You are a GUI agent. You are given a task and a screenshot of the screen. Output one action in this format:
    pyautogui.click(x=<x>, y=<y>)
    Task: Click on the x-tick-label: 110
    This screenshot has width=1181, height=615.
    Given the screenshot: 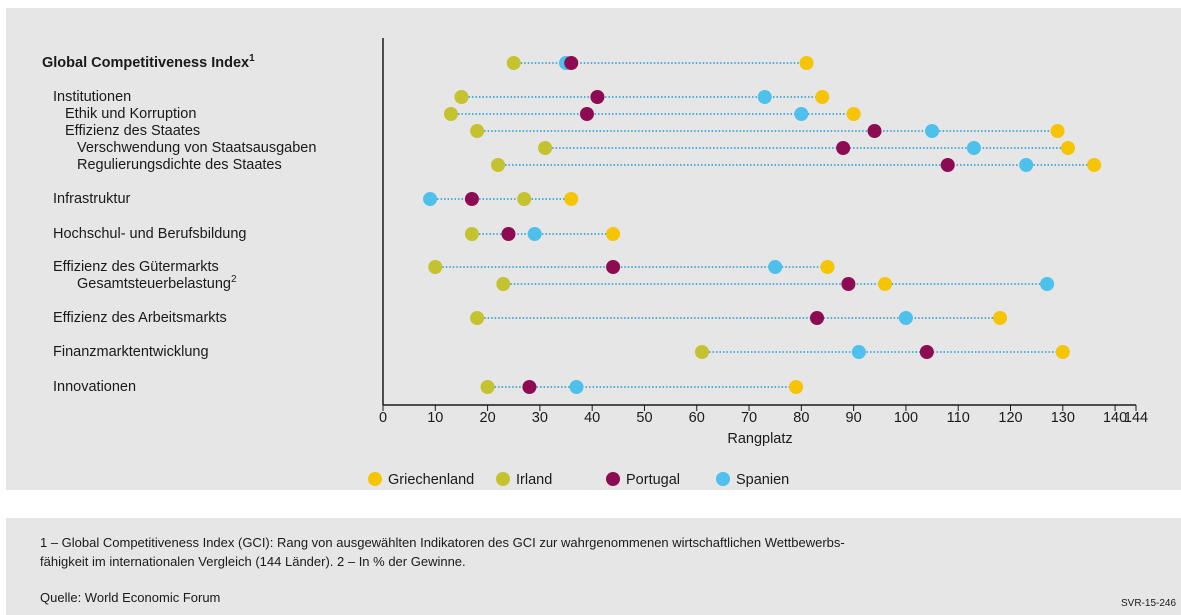 What is the action you would take?
    pyautogui.click(x=958, y=418)
    